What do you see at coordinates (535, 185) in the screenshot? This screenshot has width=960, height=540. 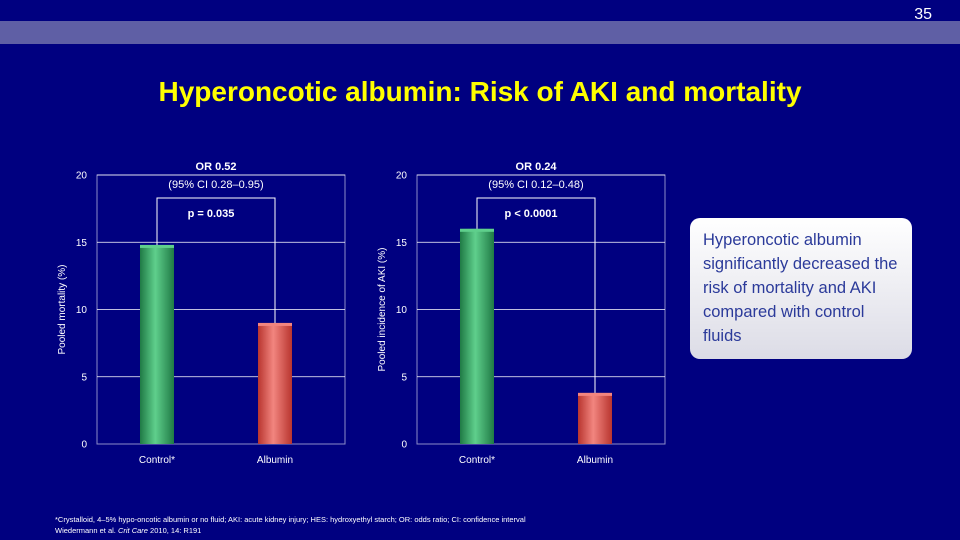 I see `confidence-interval-label: (95% CI 0.12–0.48)` at bounding box center [535, 185].